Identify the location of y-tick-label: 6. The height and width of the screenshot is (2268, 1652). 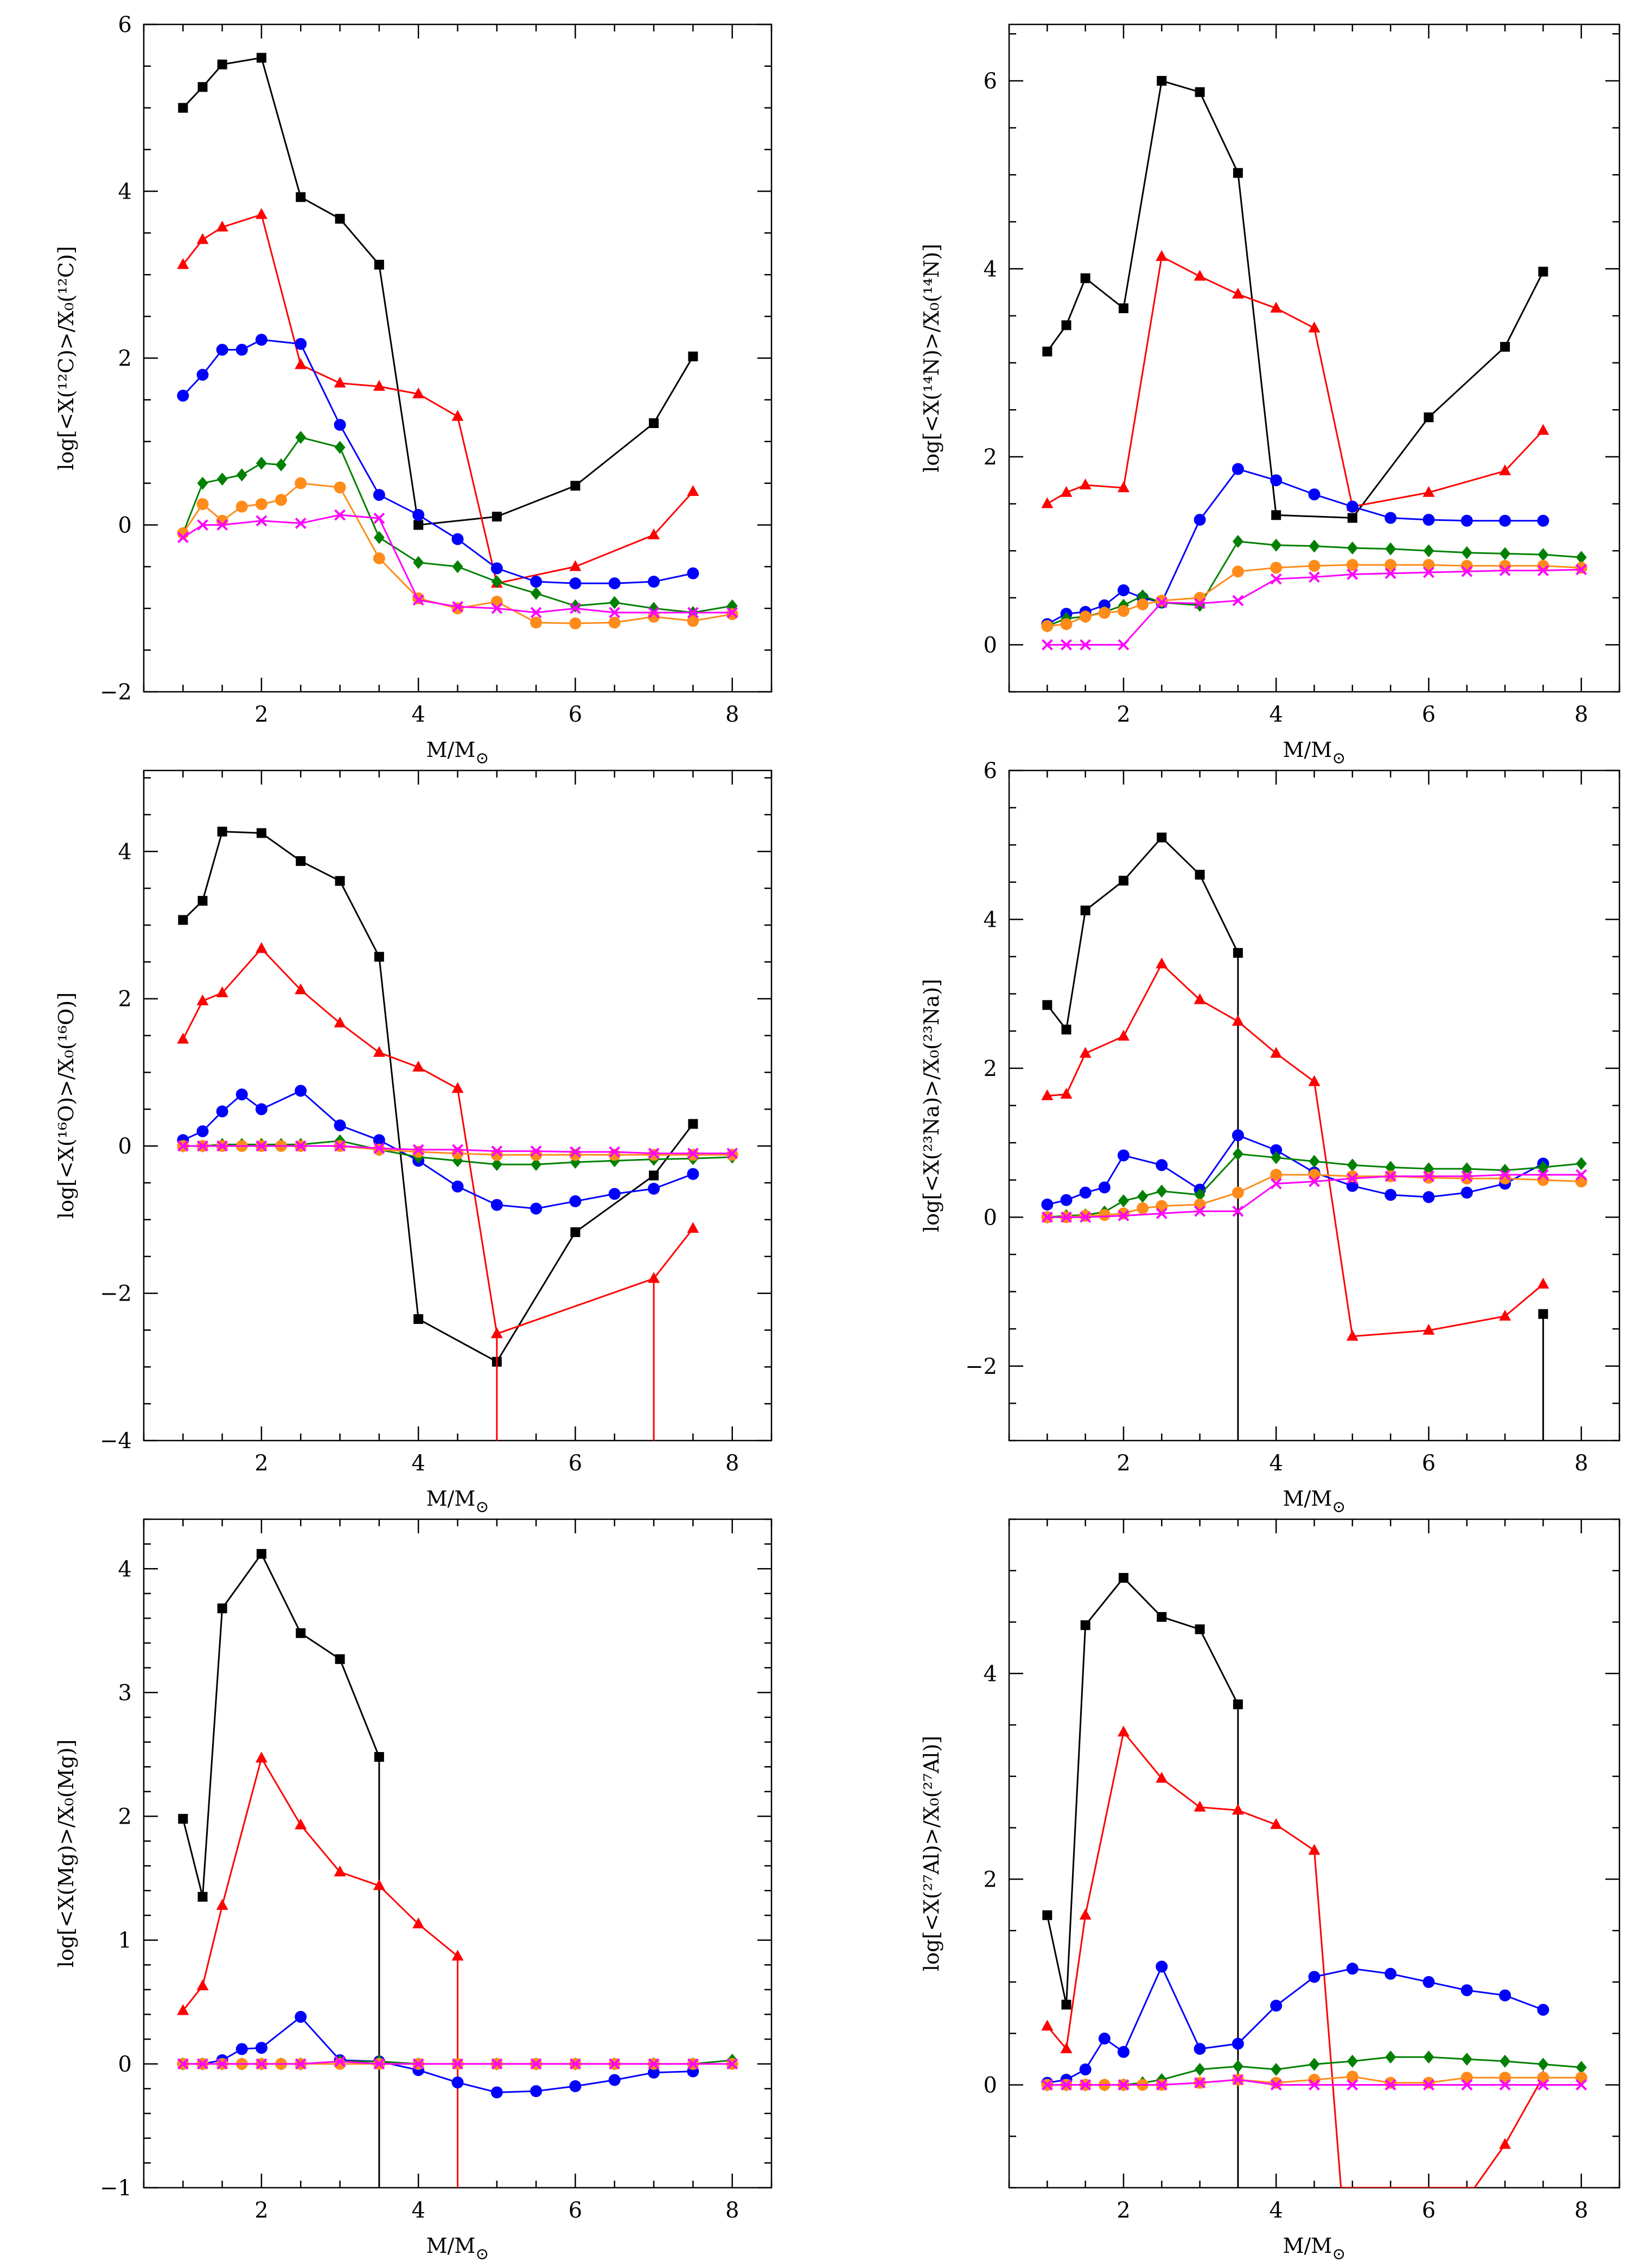
(991, 81).